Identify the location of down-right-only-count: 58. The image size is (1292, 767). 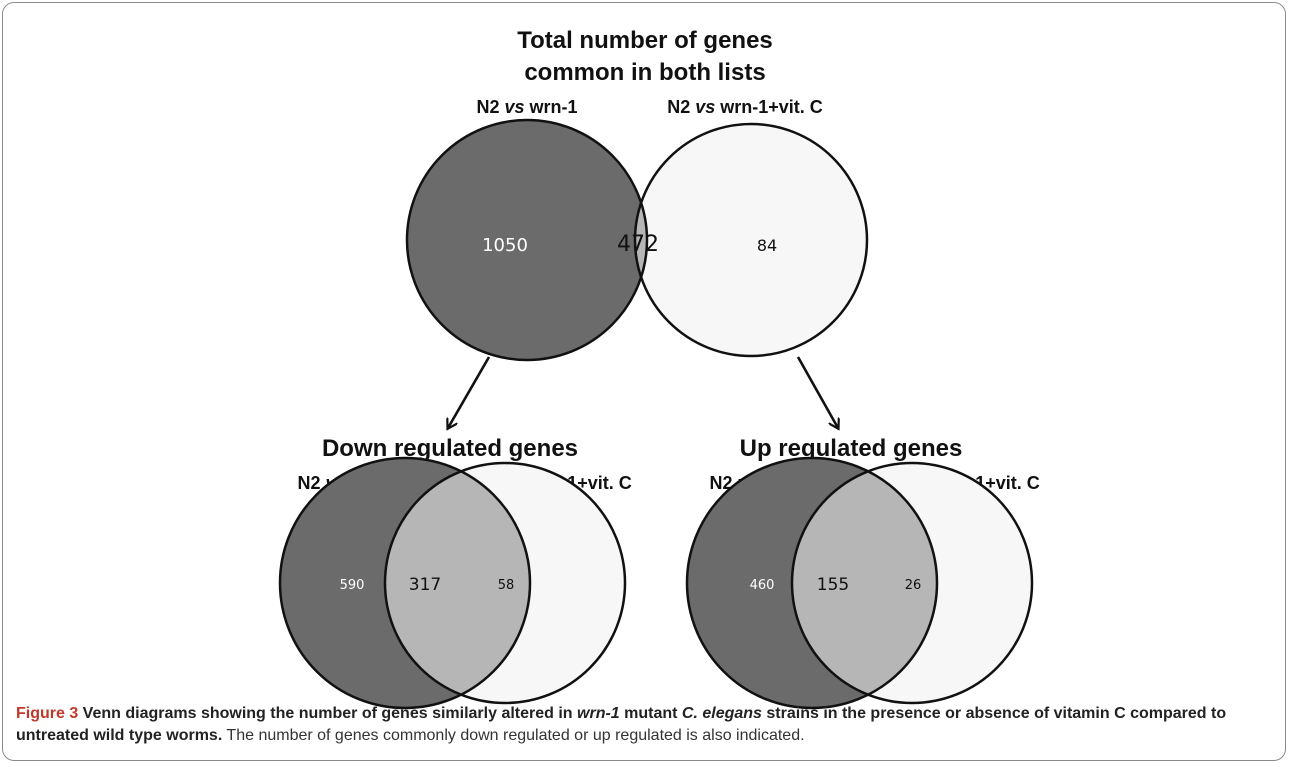
(506, 585).